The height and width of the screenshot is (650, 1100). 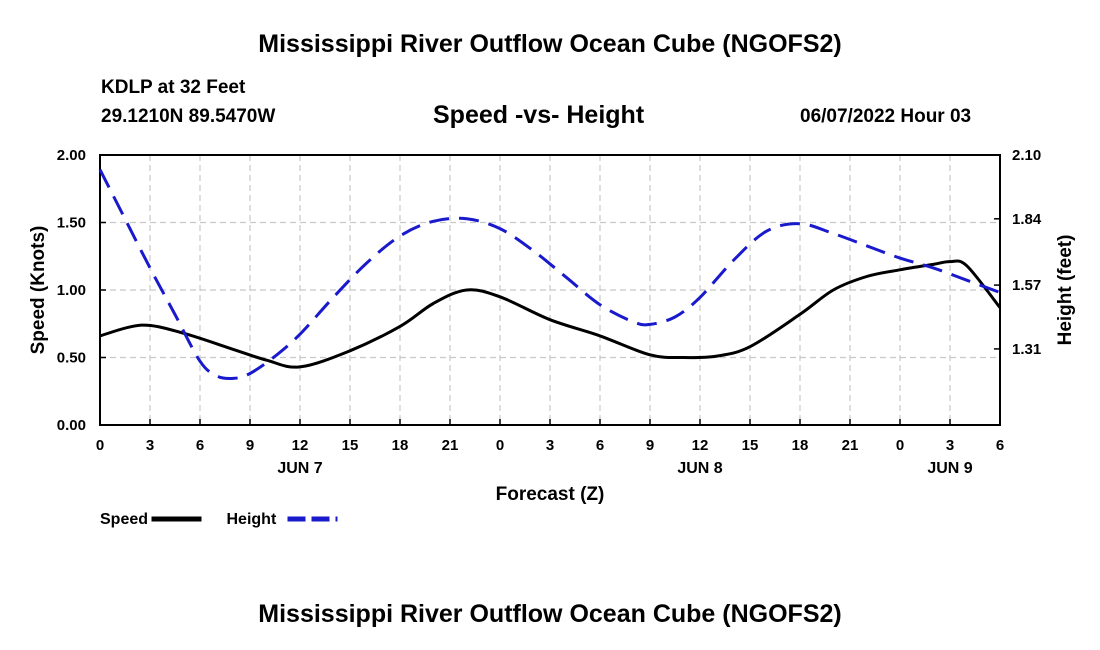 What do you see at coordinates (699, 468) in the screenshot?
I see `day-label: JUN 8` at bounding box center [699, 468].